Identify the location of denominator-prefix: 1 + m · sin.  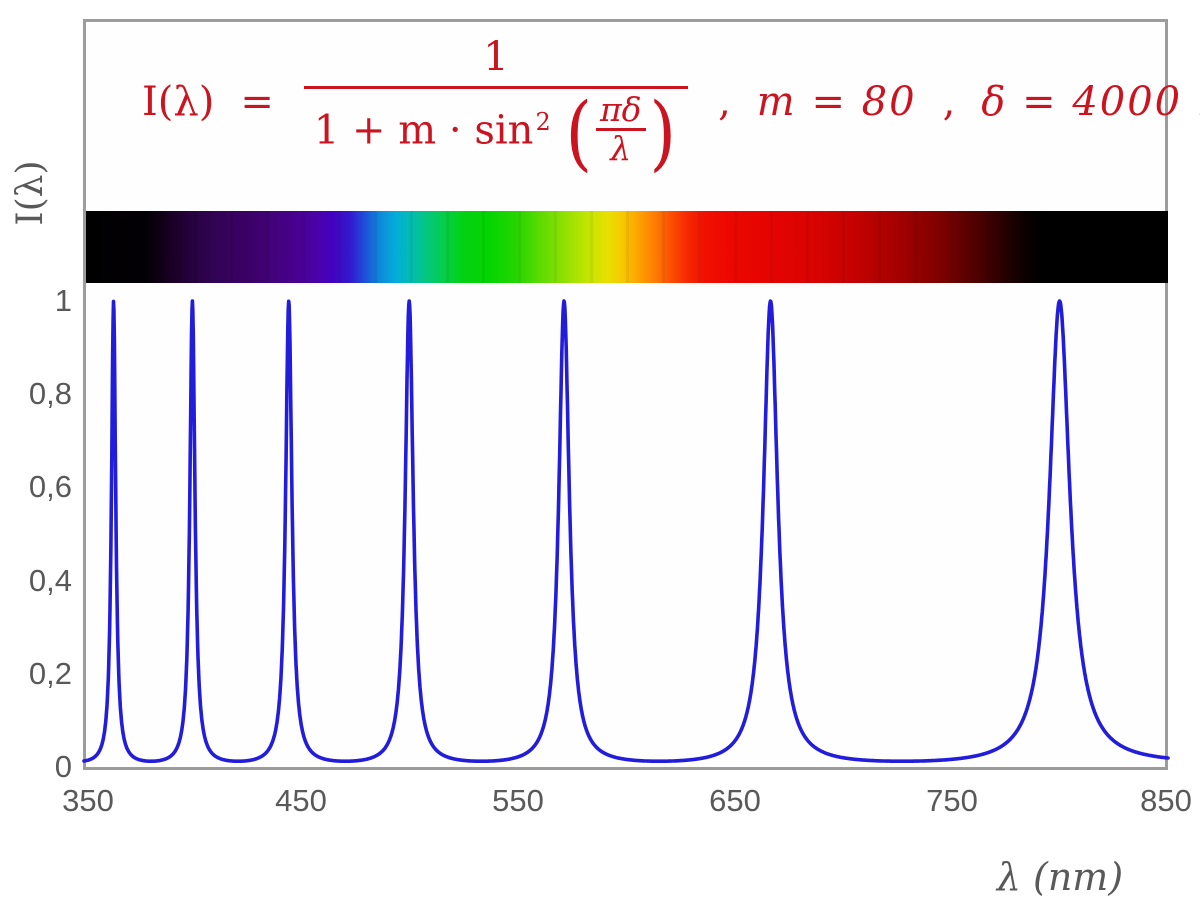
(423, 130).